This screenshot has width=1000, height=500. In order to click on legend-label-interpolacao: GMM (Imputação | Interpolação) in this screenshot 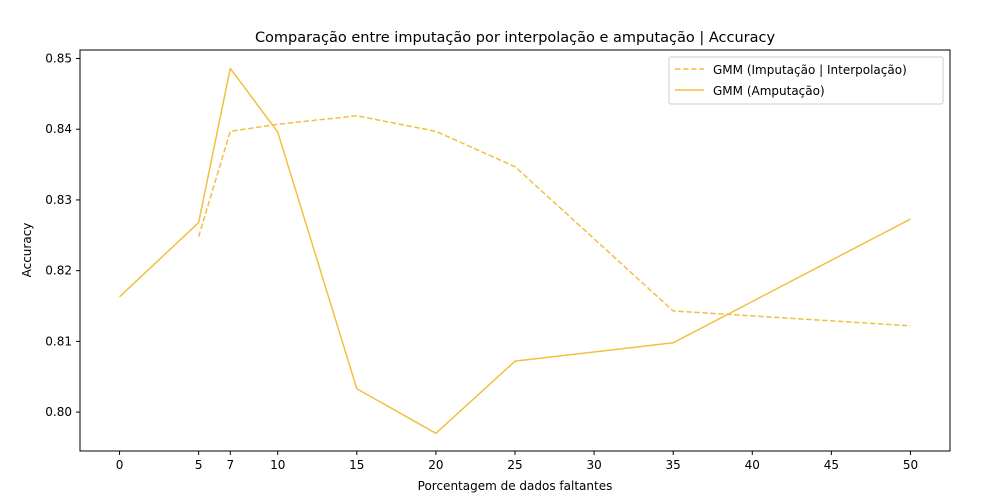, I will do `click(810, 70)`.